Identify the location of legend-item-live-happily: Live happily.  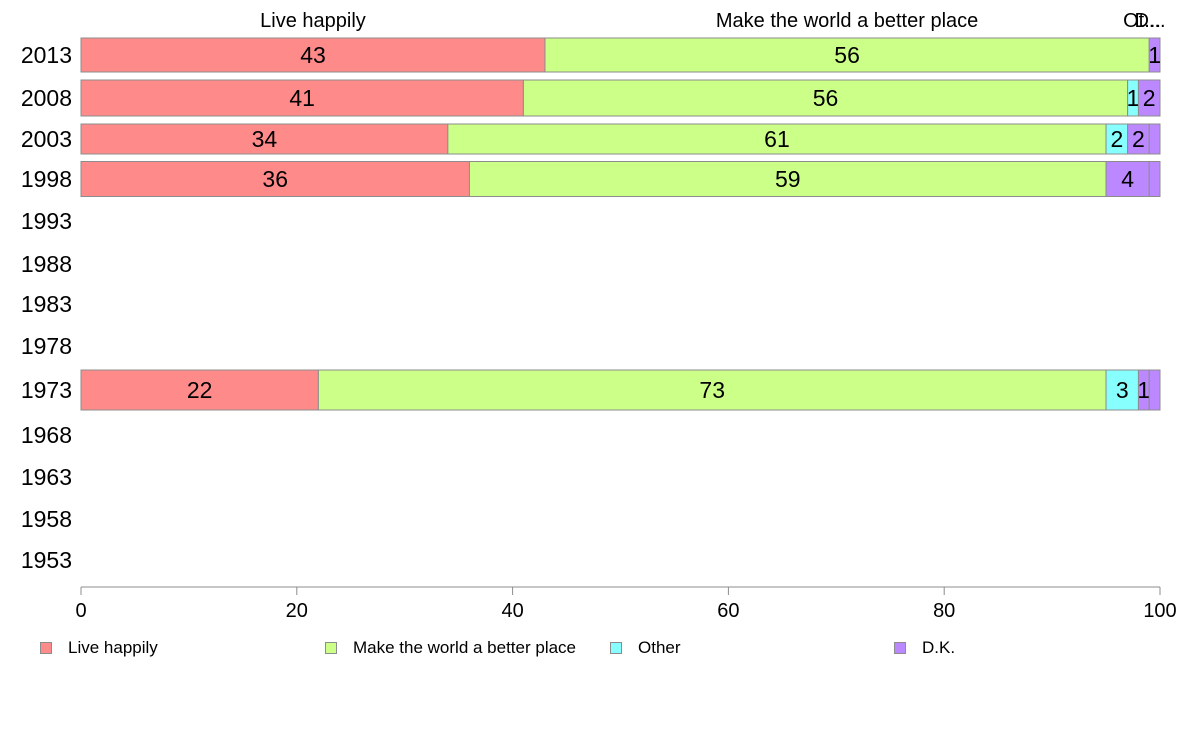
(99, 648).